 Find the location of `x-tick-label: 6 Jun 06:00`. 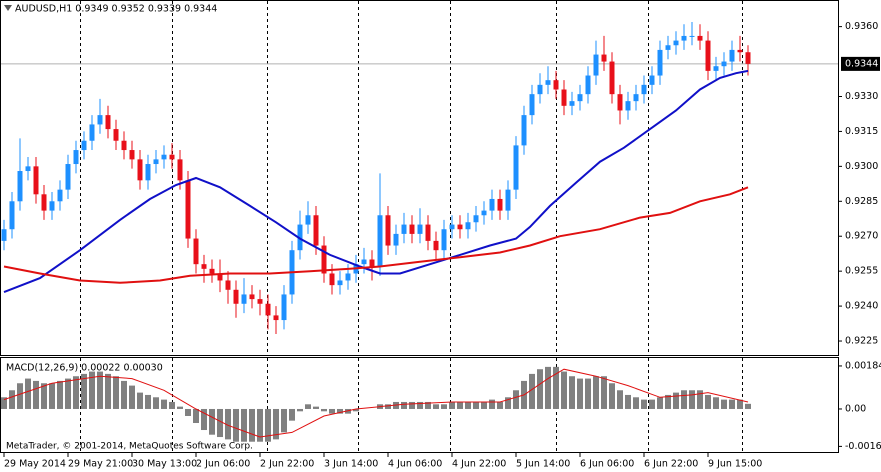

x-tick-label: 6 Jun 06:00 is located at coordinates (607, 464).